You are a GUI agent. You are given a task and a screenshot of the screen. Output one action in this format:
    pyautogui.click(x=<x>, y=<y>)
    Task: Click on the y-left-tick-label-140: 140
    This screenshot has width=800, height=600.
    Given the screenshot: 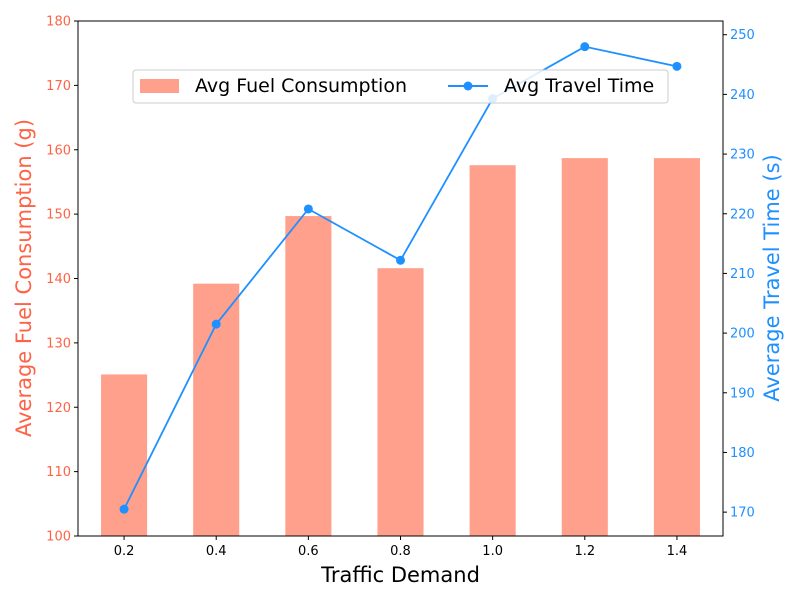 What is the action you would take?
    pyautogui.click(x=58, y=279)
    